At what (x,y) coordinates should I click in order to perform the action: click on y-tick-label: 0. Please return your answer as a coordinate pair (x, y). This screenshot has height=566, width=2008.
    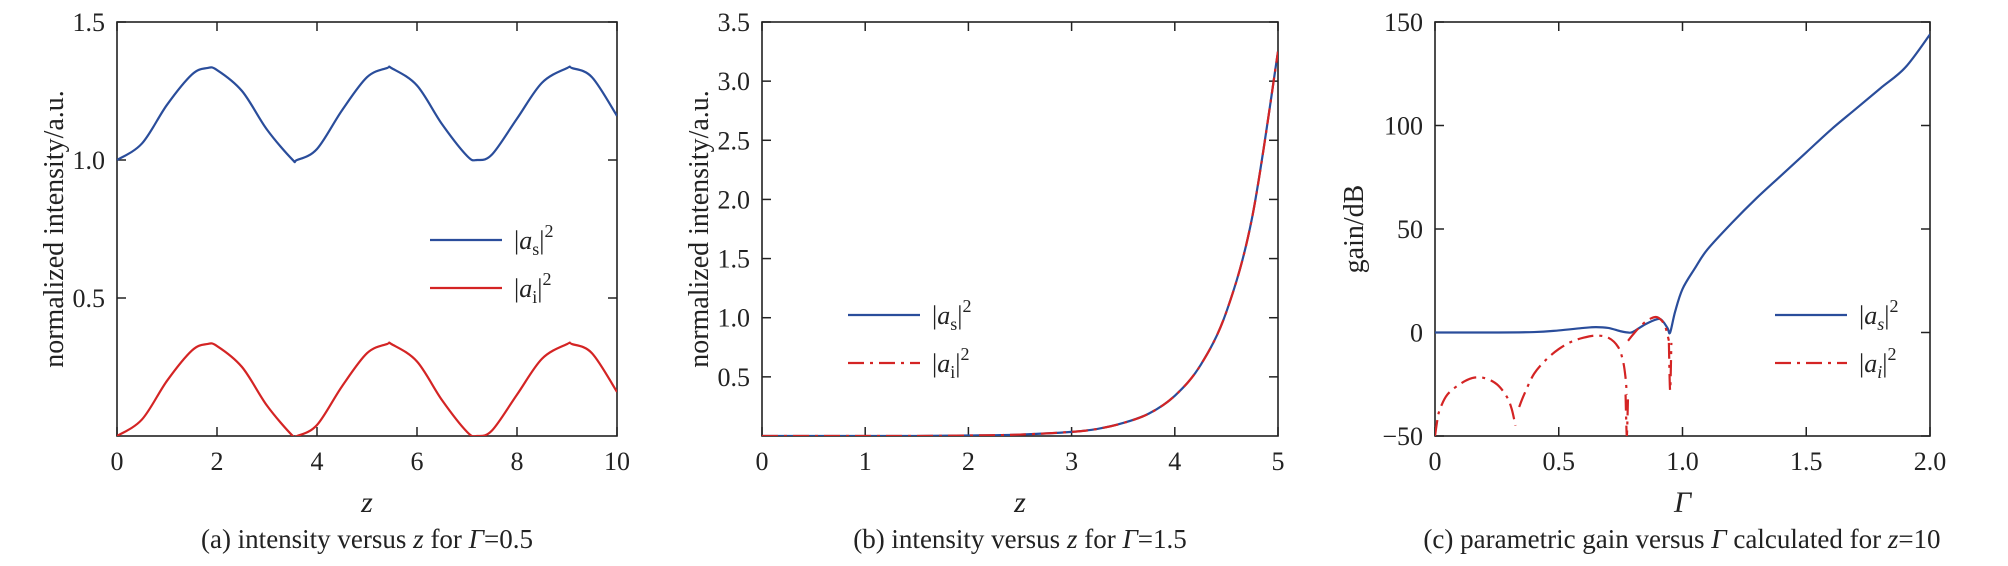
    Looking at the image, I should click on (1416, 333).